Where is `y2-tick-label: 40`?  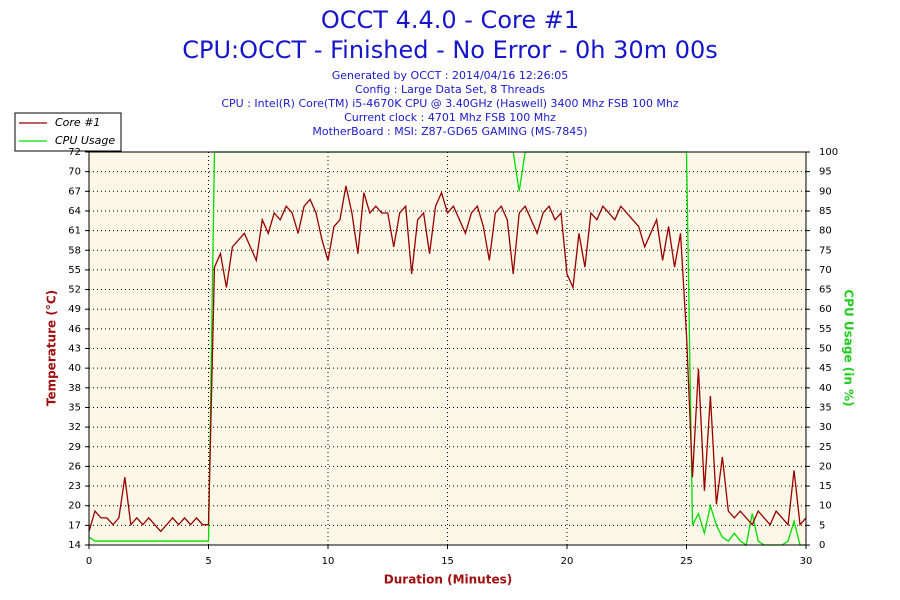 y2-tick-label: 40 is located at coordinates (825, 388).